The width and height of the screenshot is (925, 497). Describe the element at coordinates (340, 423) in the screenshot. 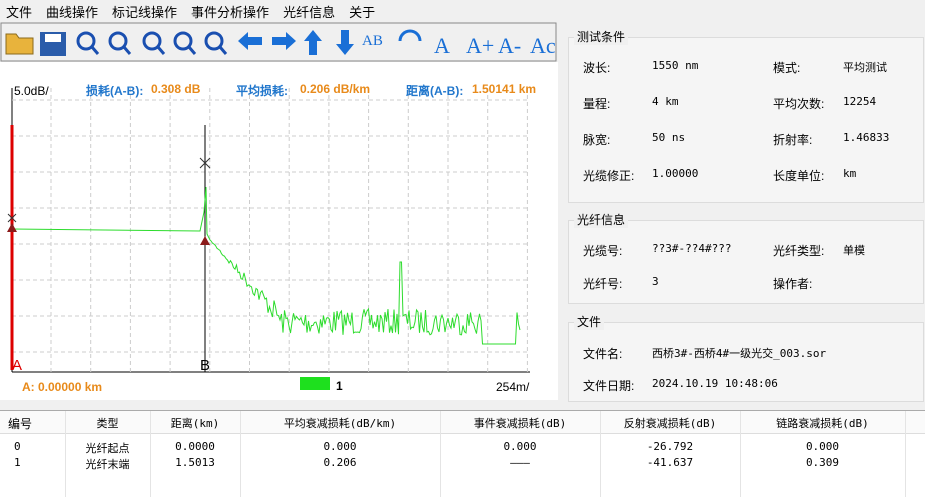

I see `column-header: 平均衰减损耗(dB/km)` at that location.